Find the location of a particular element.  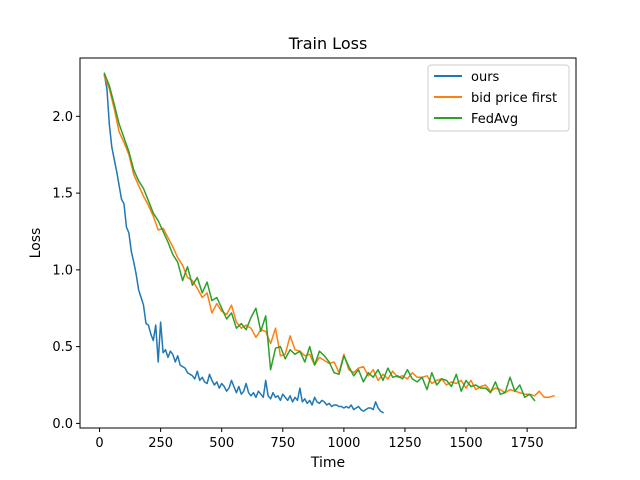

y-axis-ticks: 0.0 0.5 1.0 1.5 2.0 is located at coordinates (66, 271).